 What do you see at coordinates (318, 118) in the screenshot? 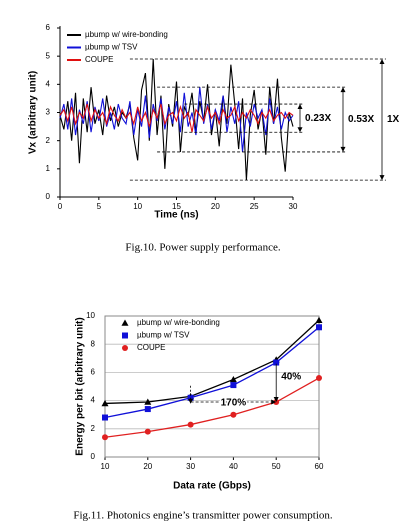
I see `range-label: 0.23X` at bounding box center [318, 118].